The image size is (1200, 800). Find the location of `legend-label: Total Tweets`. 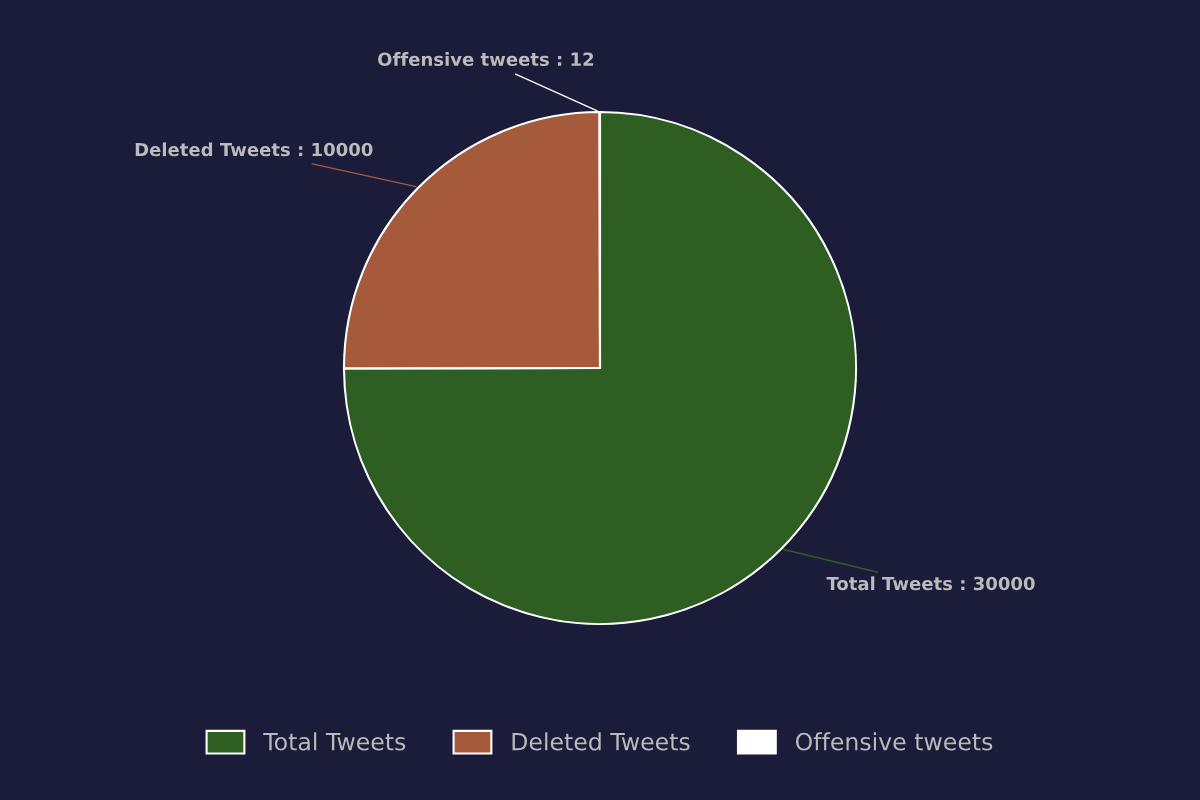

legend-label: Total Tweets is located at coordinates (334, 741).